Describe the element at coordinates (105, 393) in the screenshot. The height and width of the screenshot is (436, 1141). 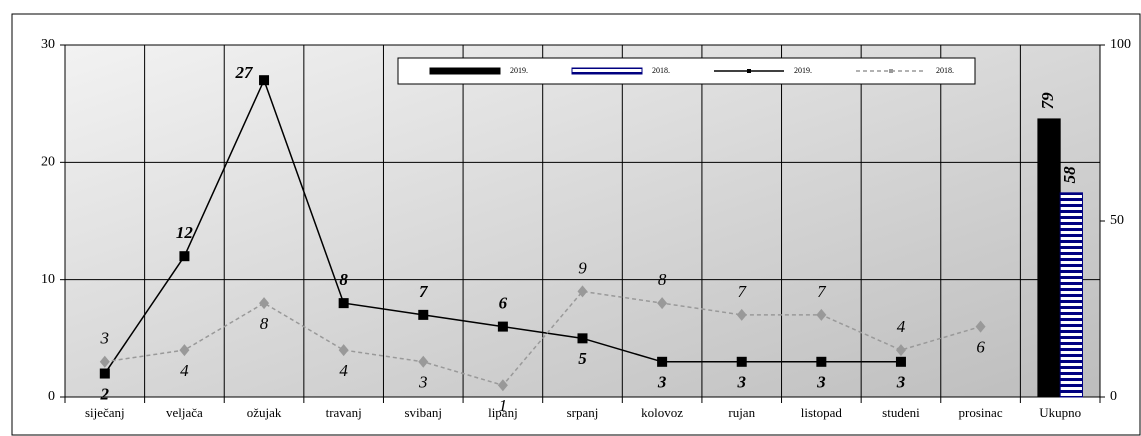
I see `data-label: 2` at that location.